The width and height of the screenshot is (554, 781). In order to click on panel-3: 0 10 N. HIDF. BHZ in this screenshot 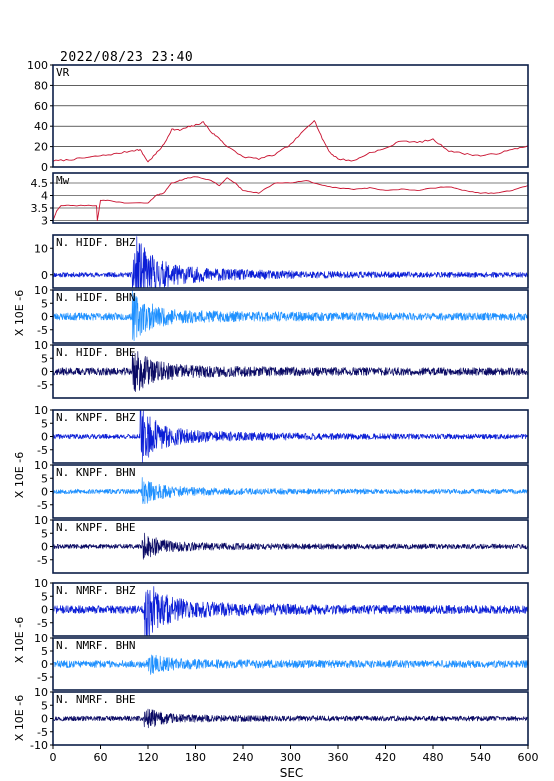, I will do `click(281, 261)`.